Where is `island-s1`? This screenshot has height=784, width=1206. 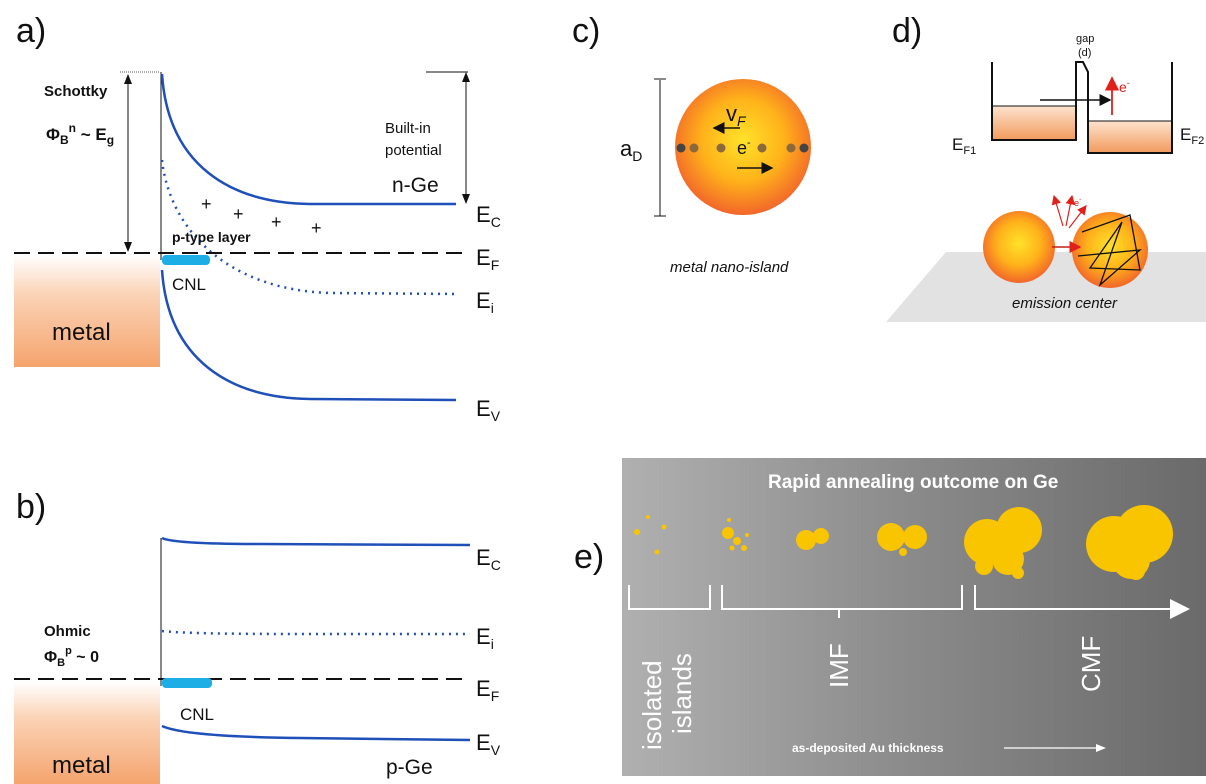 island-s1 is located at coordinates (637, 532).